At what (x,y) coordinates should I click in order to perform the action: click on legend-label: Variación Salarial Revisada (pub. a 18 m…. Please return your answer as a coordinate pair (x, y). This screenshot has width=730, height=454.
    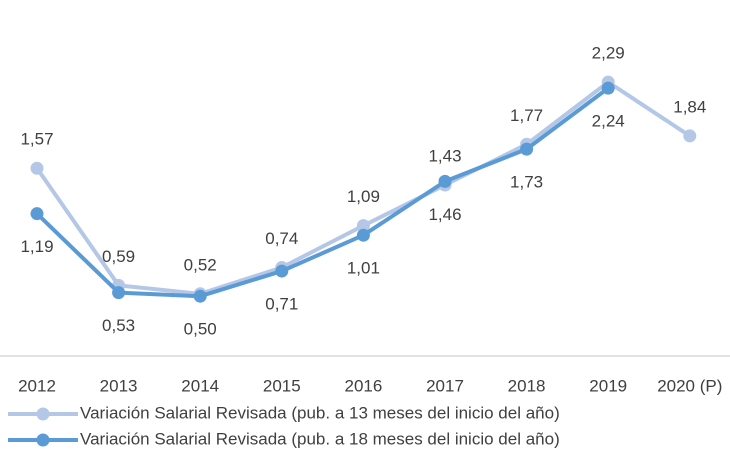
    Looking at the image, I should click on (320, 438).